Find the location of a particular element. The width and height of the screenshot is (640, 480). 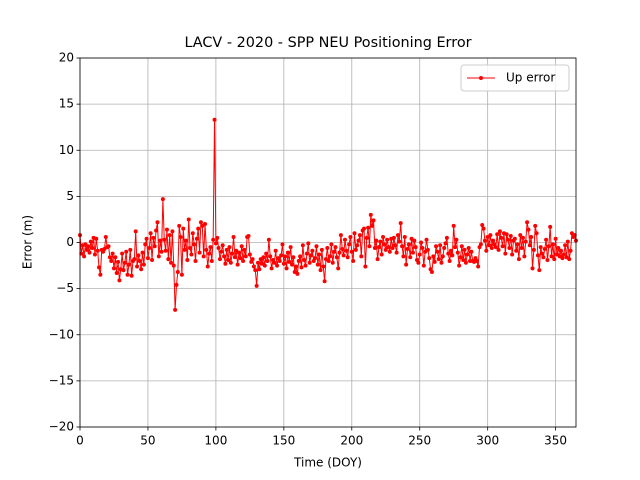

y-tick-label: 10 is located at coordinates (66, 150).